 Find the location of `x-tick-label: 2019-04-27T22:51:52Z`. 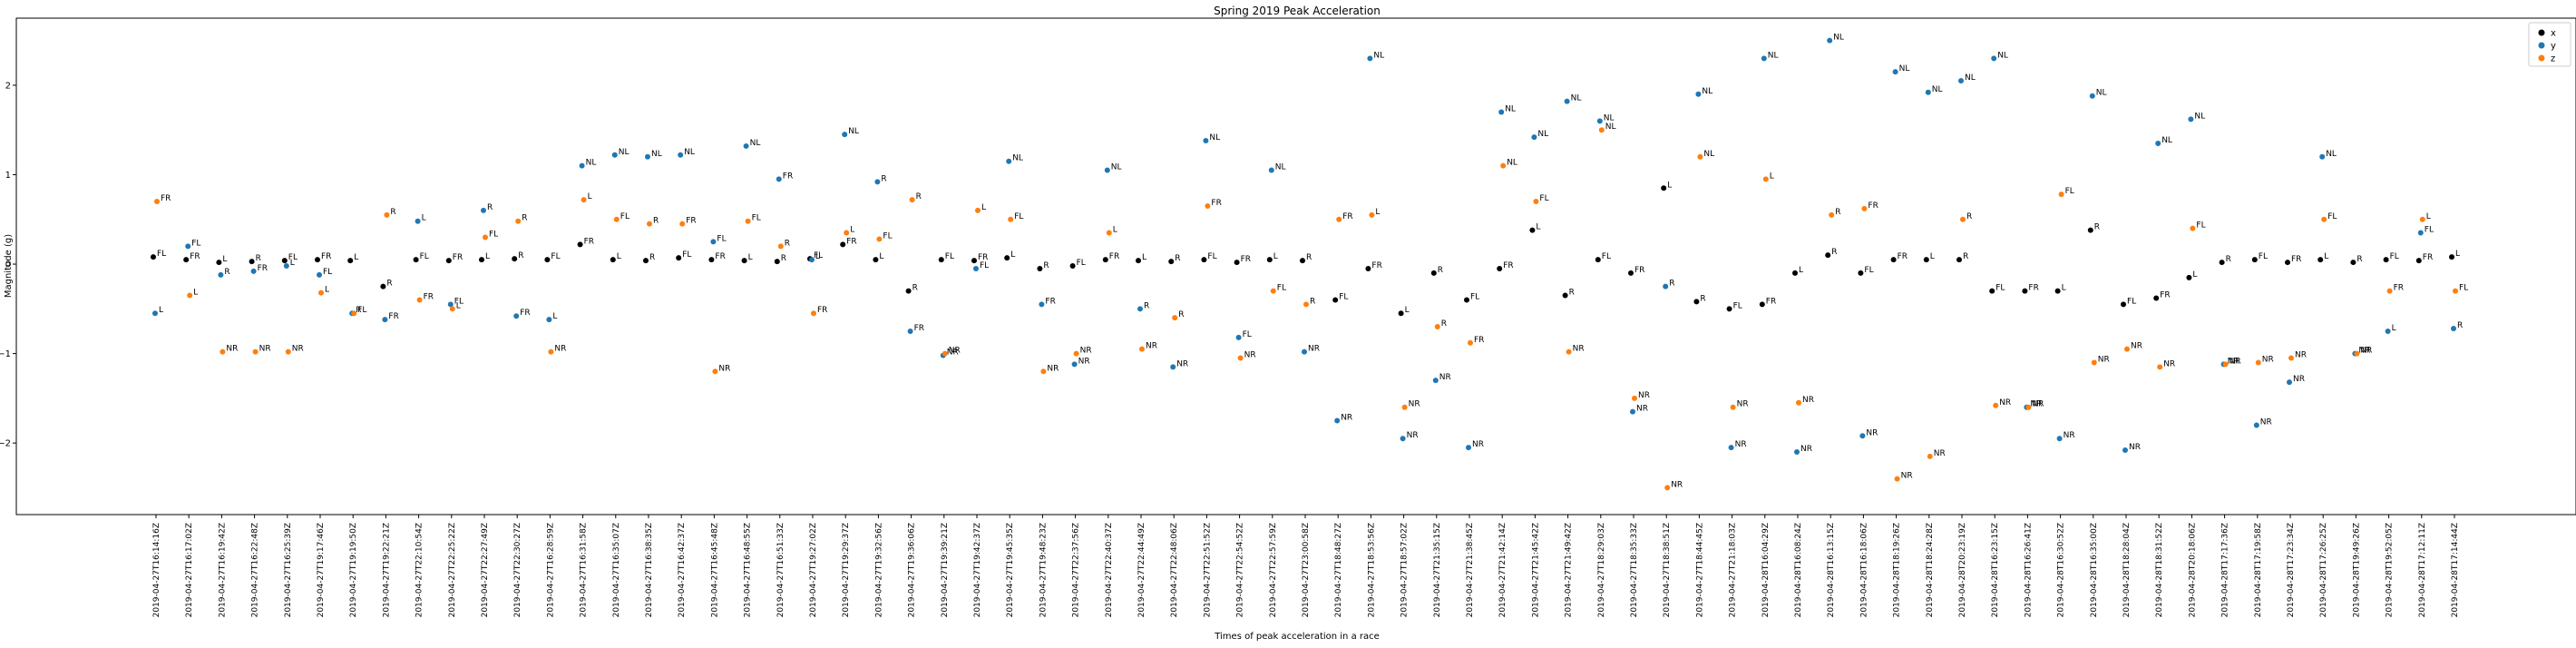

x-tick-label: 2019-04-27T22:51:52Z is located at coordinates (1207, 570).